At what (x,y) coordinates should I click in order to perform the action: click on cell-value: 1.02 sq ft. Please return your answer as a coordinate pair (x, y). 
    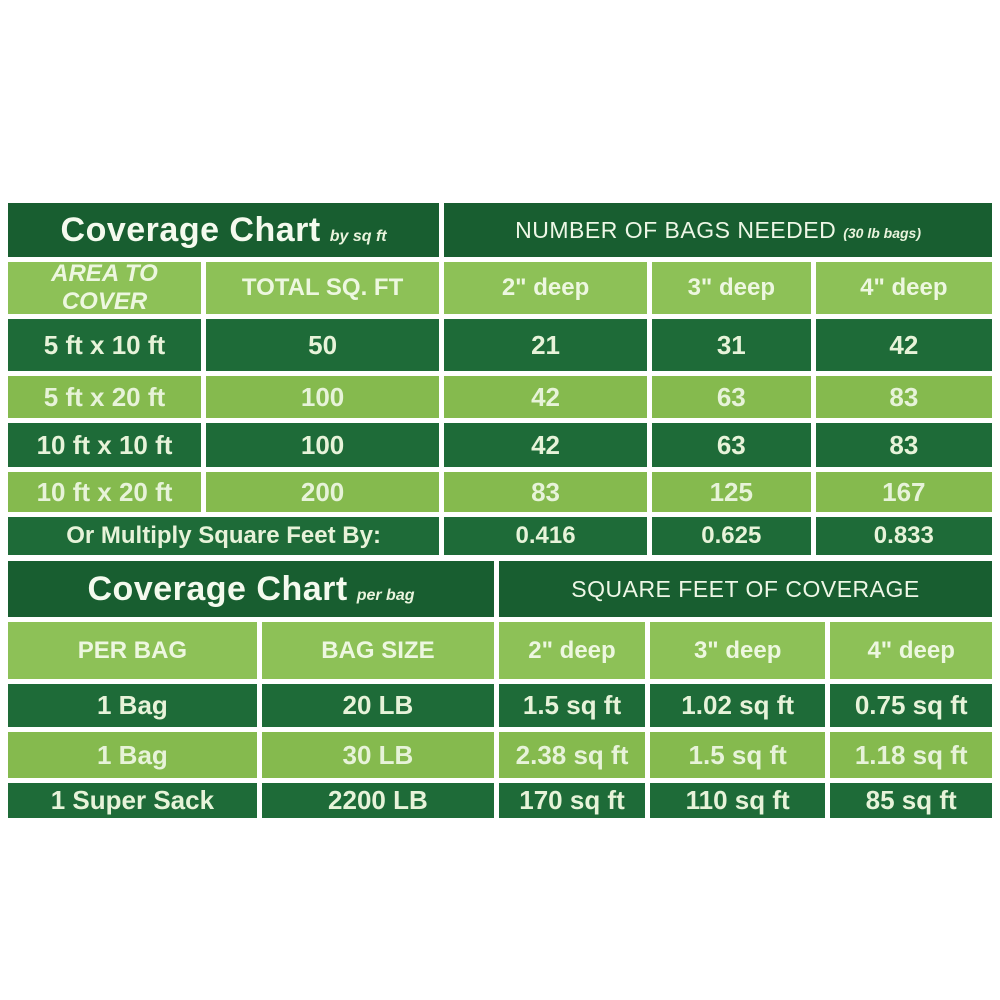
    Looking at the image, I should click on (738, 705).